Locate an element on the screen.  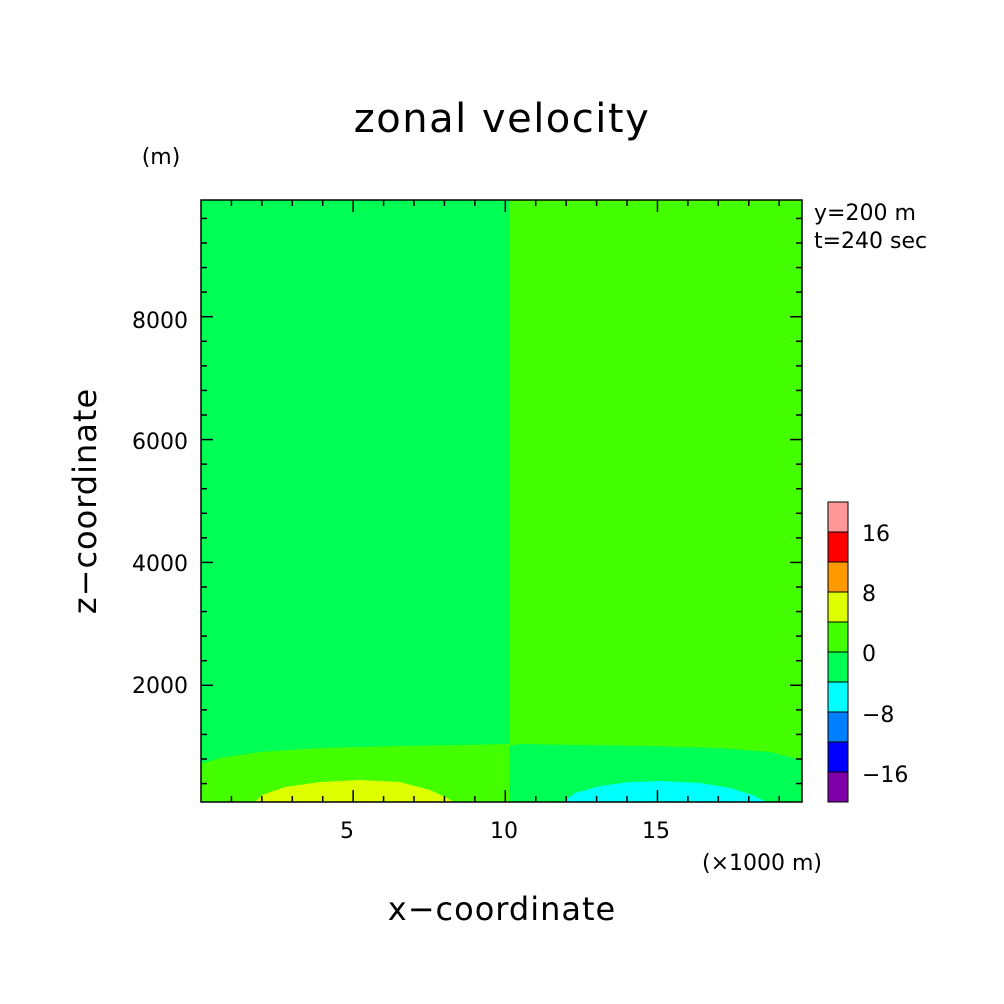
x-axis-label: x−coordinate is located at coordinates (502, 909).